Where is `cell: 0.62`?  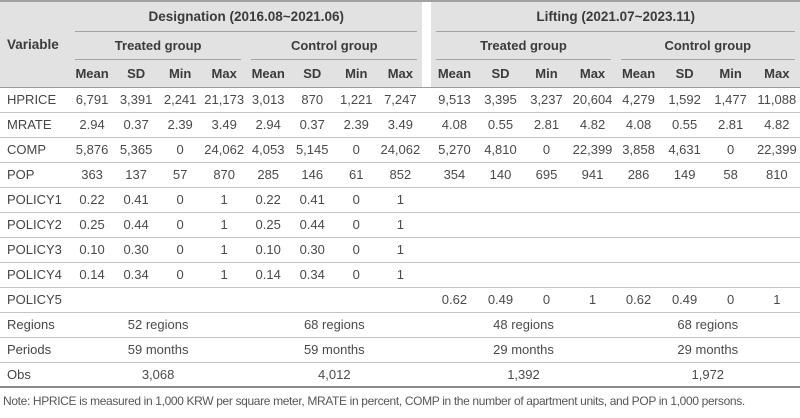
cell: 0.62 is located at coordinates (638, 300).